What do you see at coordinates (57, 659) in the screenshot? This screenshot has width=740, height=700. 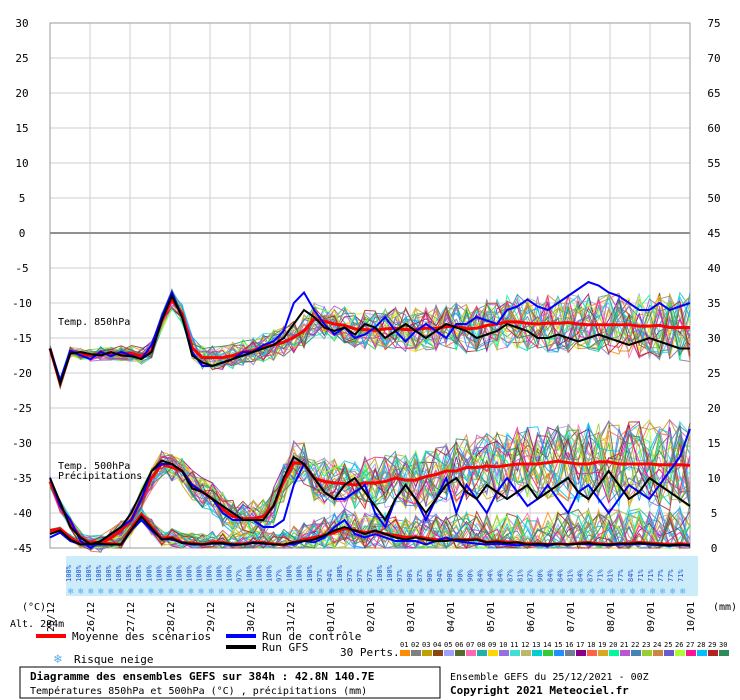 I see `snowflake-icon: ❄` at bounding box center [57, 659].